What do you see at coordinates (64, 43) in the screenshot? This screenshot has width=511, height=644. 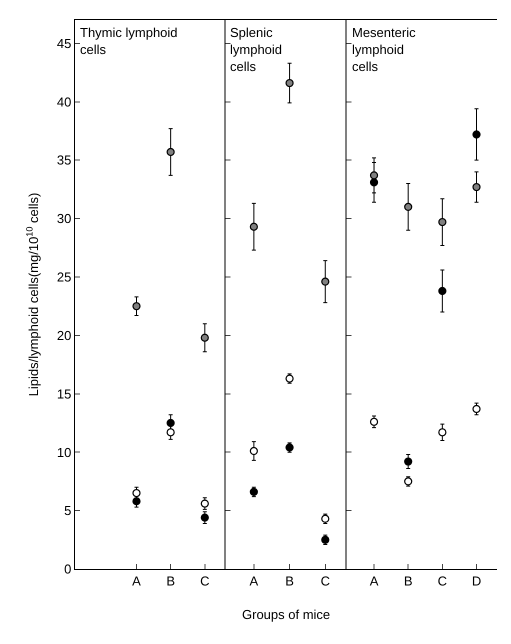 I see `y-tick-label: 45` at bounding box center [64, 43].